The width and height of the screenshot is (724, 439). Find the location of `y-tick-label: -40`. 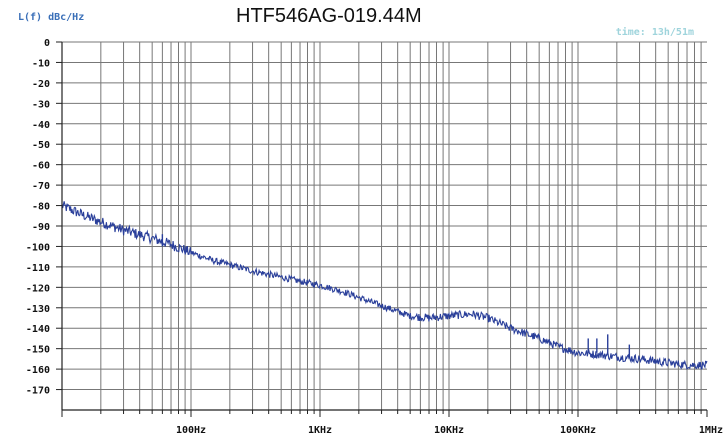

y-tick-label: -40 is located at coordinates (41, 125).